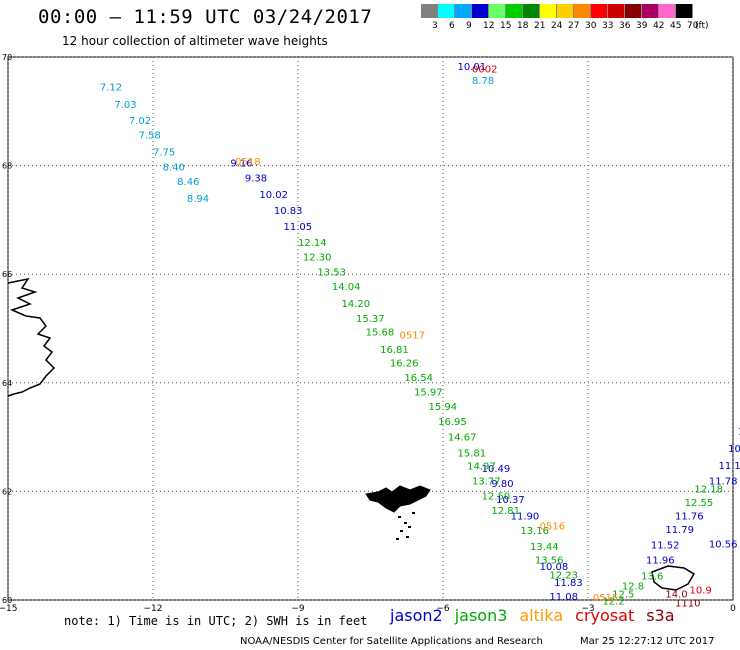  I want to click on wave-height-label: 7.02, so click(140, 121).